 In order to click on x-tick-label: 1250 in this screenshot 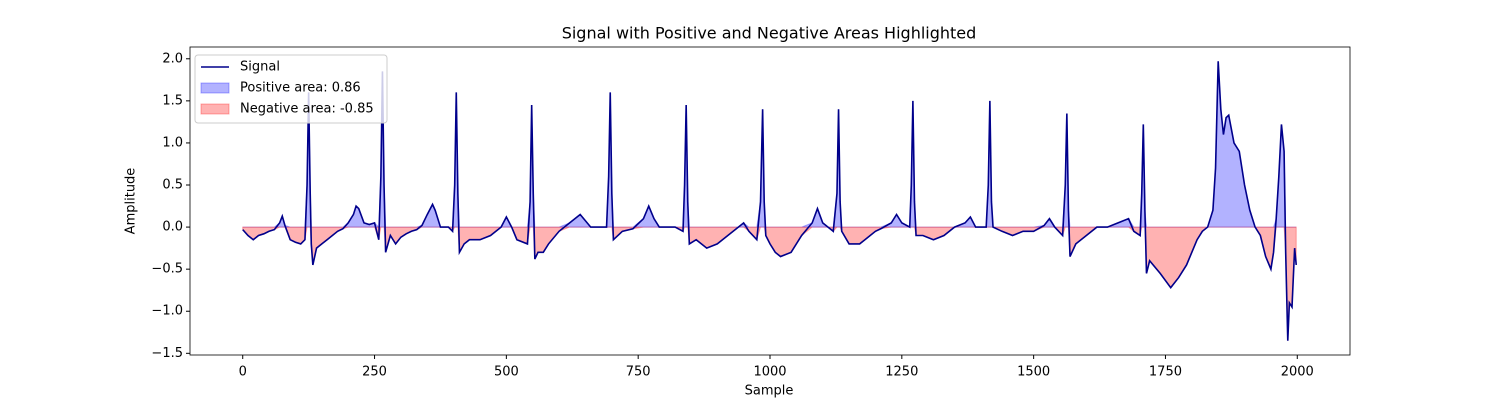, I will do `click(901, 372)`.